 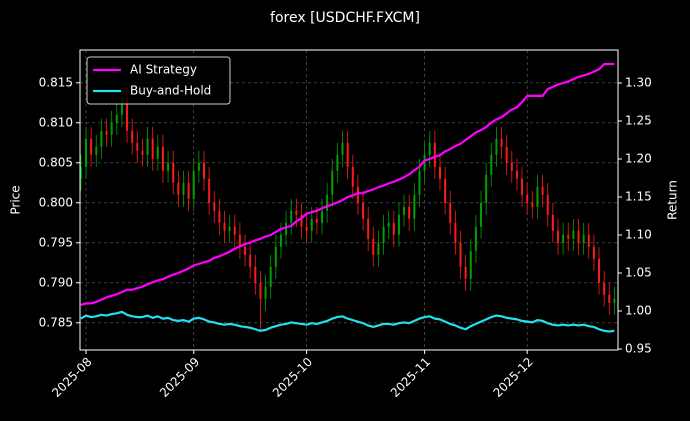 I want to click on y2-tick-label: 0.95, so click(x=638, y=349).